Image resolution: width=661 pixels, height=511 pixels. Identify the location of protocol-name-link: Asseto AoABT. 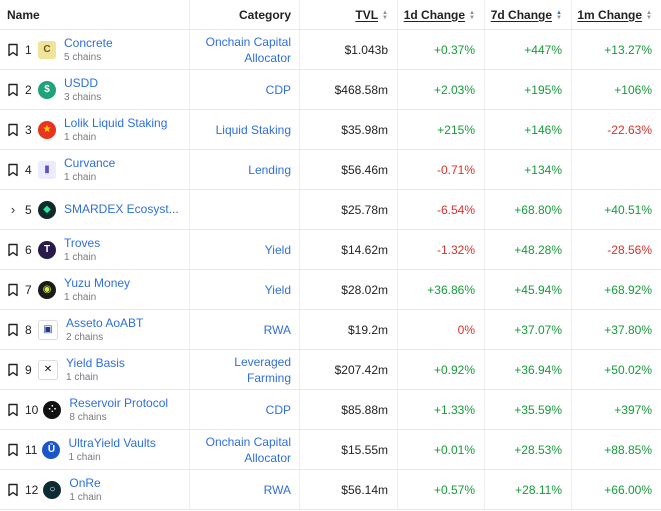
(105, 322).